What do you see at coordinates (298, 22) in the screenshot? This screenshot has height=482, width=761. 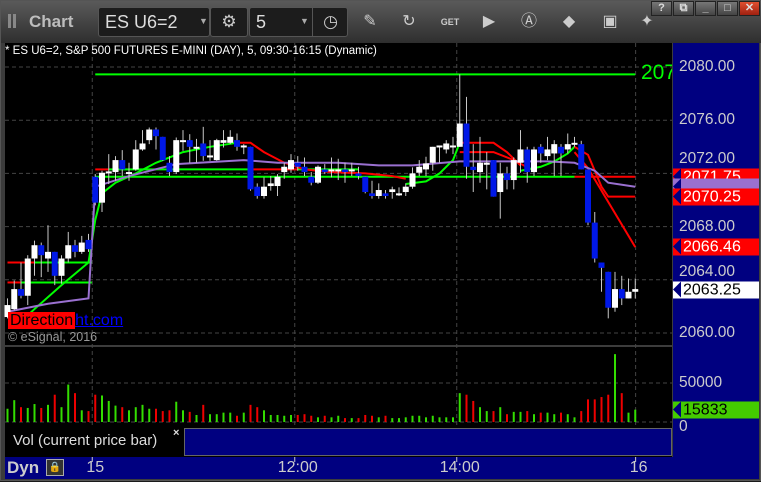 I see `interval-selector: 5 ▼ ◷` at bounding box center [298, 22].